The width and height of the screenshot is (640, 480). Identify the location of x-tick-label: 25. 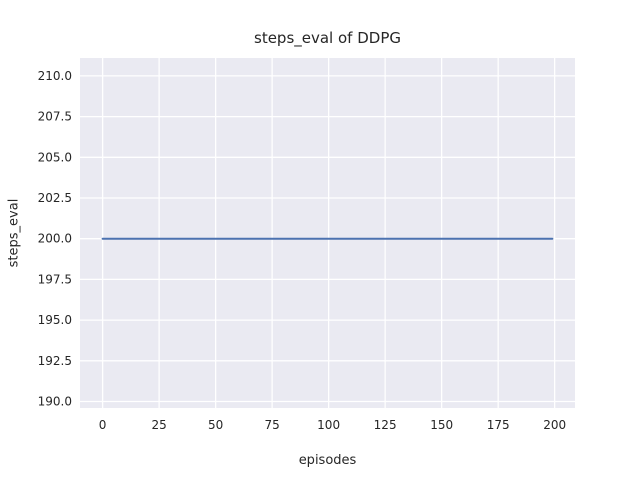
(158, 425).